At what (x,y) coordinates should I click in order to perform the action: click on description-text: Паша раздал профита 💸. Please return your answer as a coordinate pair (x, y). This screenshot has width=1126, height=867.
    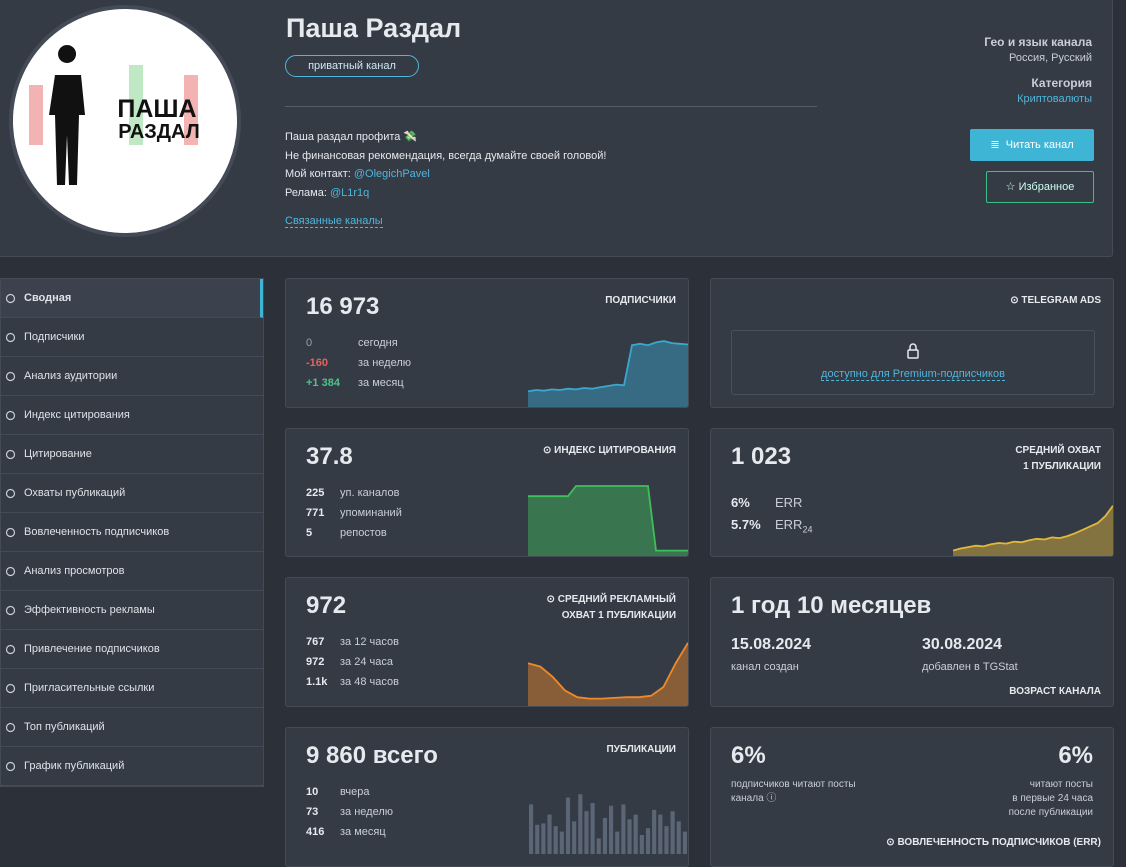
    Looking at the image, I should click on (351, 137).